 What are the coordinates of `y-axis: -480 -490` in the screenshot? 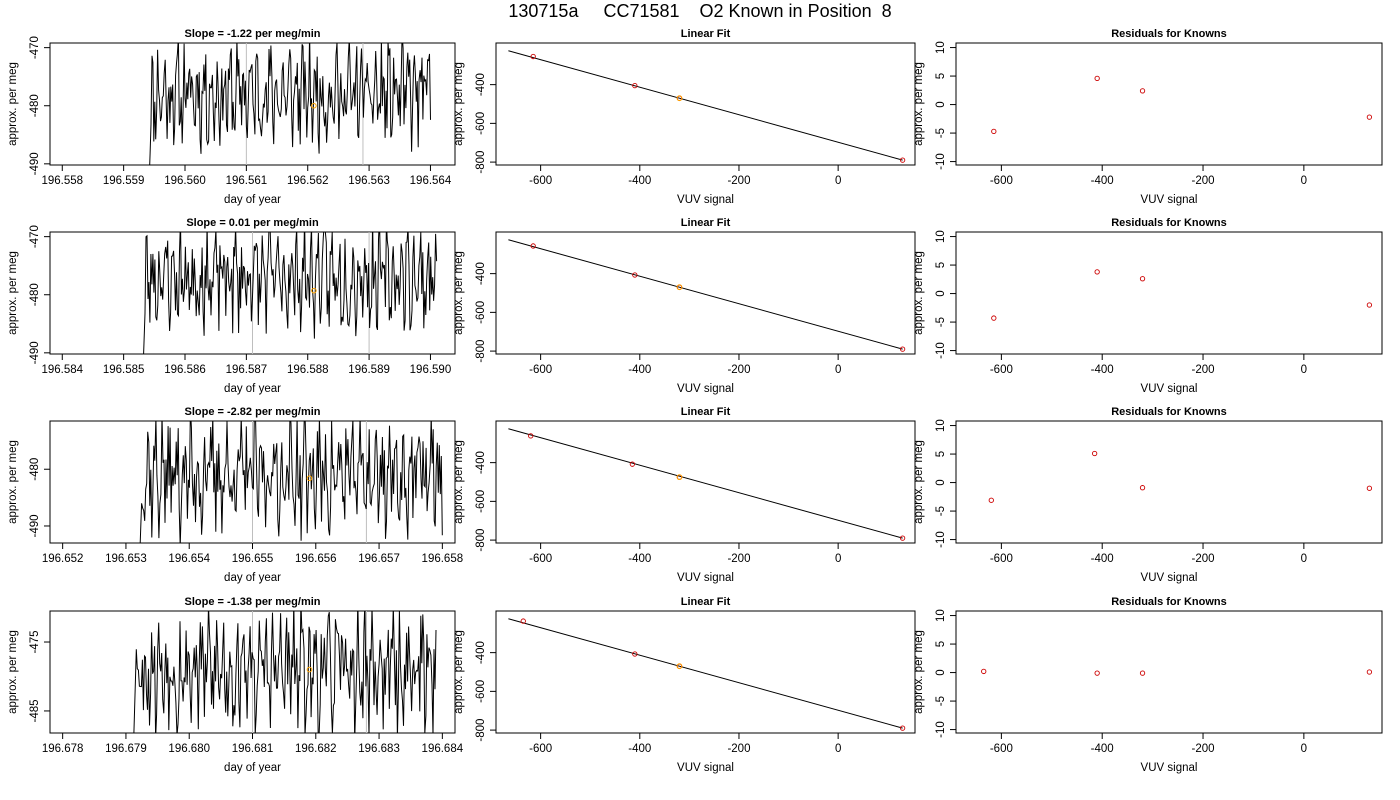 It's located at (40, 497).